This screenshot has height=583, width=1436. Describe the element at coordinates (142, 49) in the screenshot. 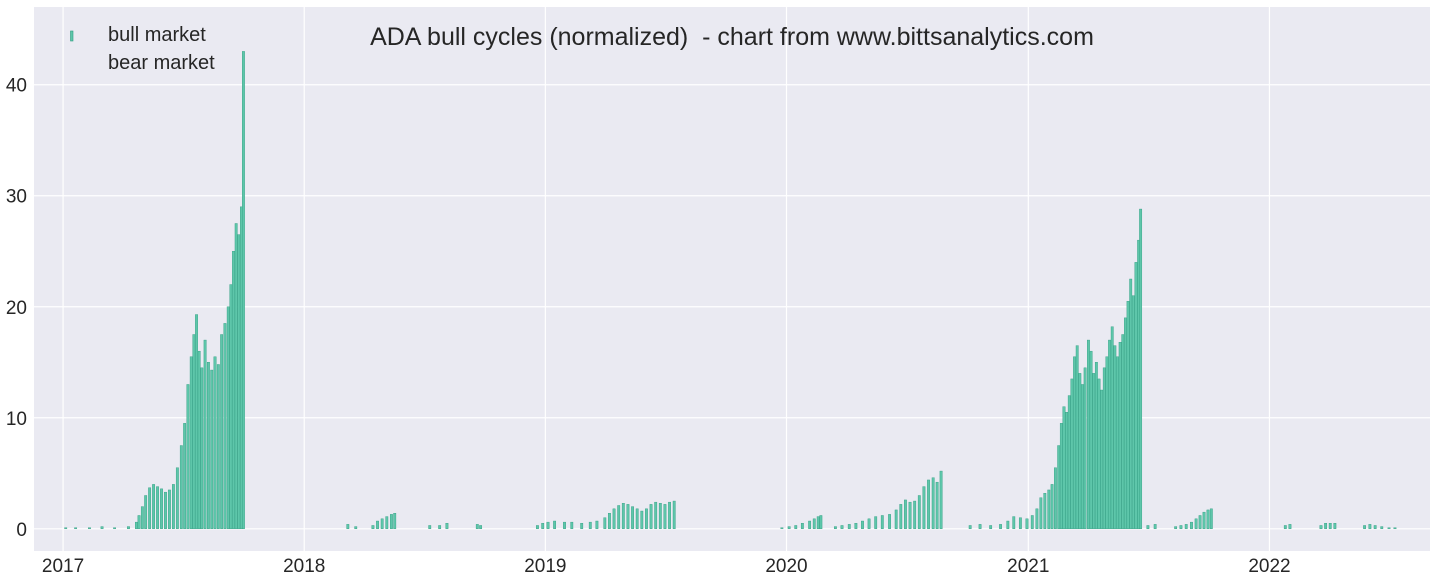

I see `legend: bull market bear market` at that location.